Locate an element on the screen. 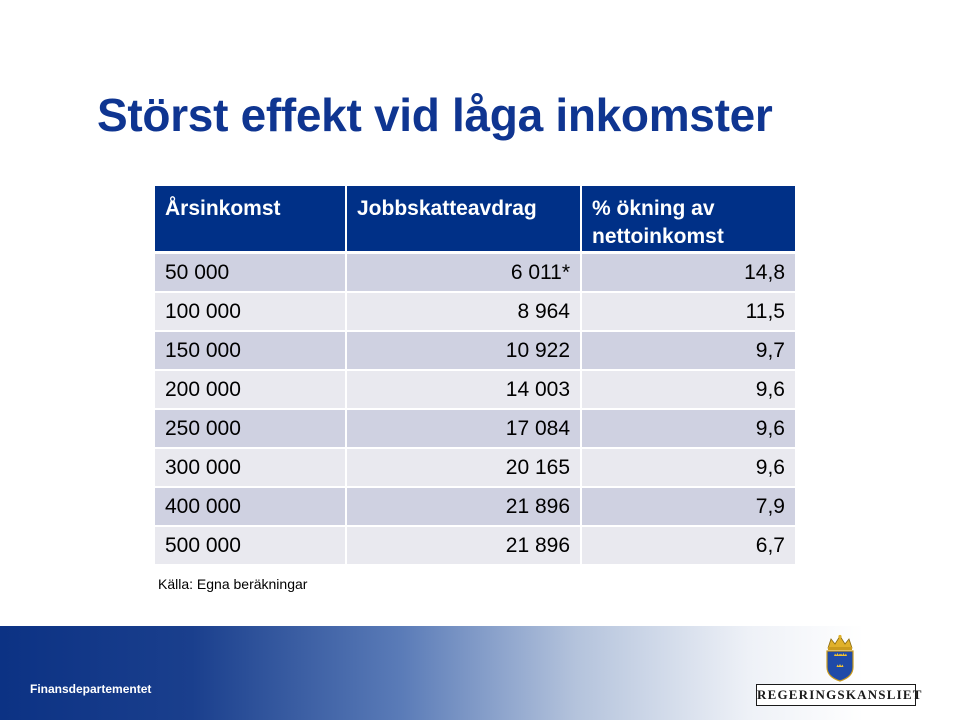 The image size is (960, 720). cell-deduction: 10 922 is located at coordinates (464, 351).